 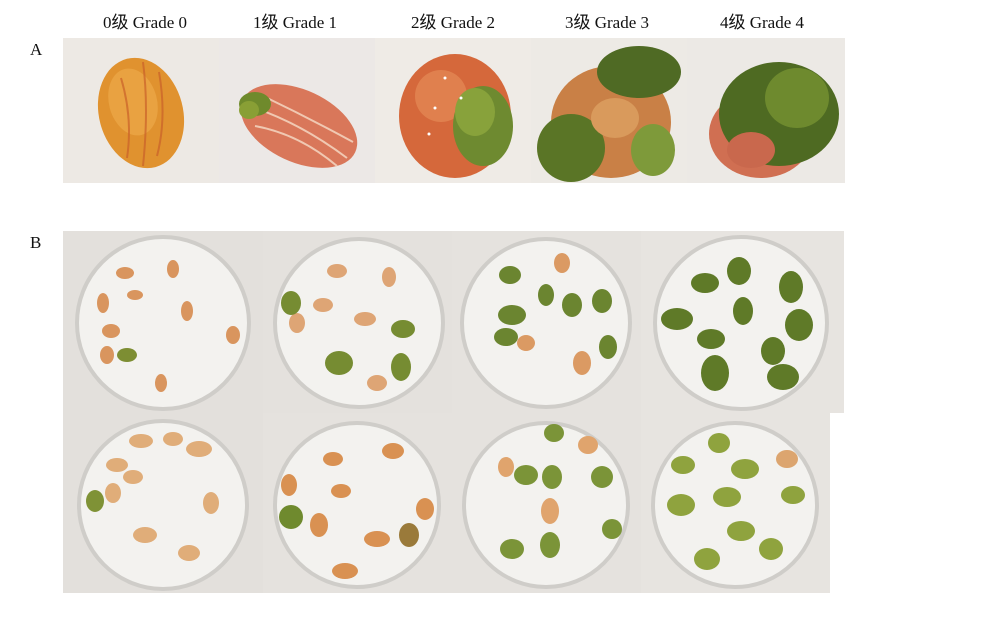 What do you see at coordinates (762, 22) in the screenshot?
I see `grade-label-4: 4级 Grade 4` at bounding box center [762, 22].